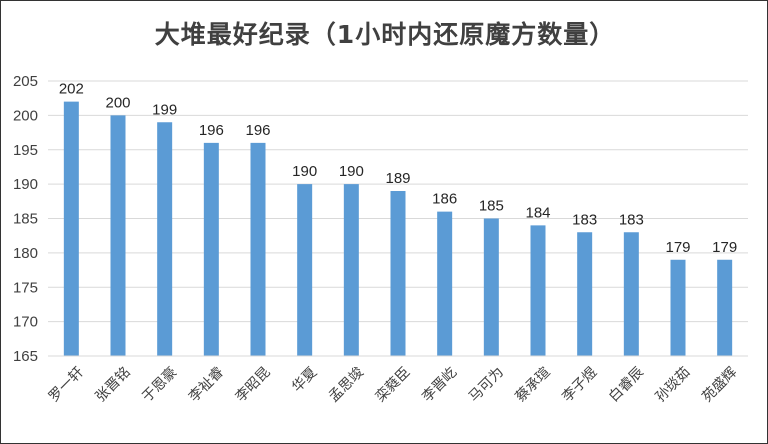 The width and height of the screenshot is (768, 444). What do you see at coordinates (113, 384) in the screenshot?
I see `x-tick-label: 张晋铭` at bounding box center [113, 384].